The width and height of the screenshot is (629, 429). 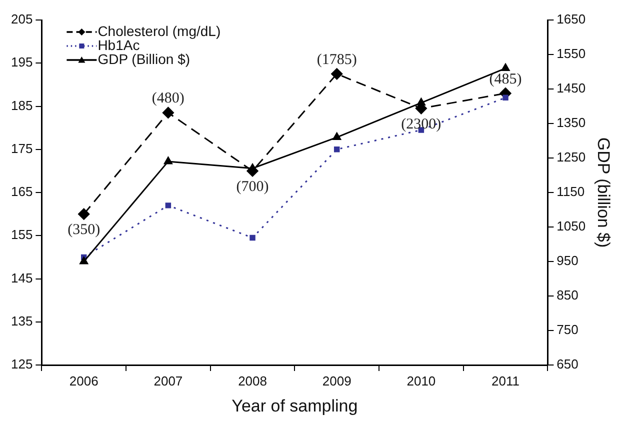 What do you see at coordinates (21, 364) in the screenshot?
I see `y-tick-label: 125` at bounding box center [21, 364].